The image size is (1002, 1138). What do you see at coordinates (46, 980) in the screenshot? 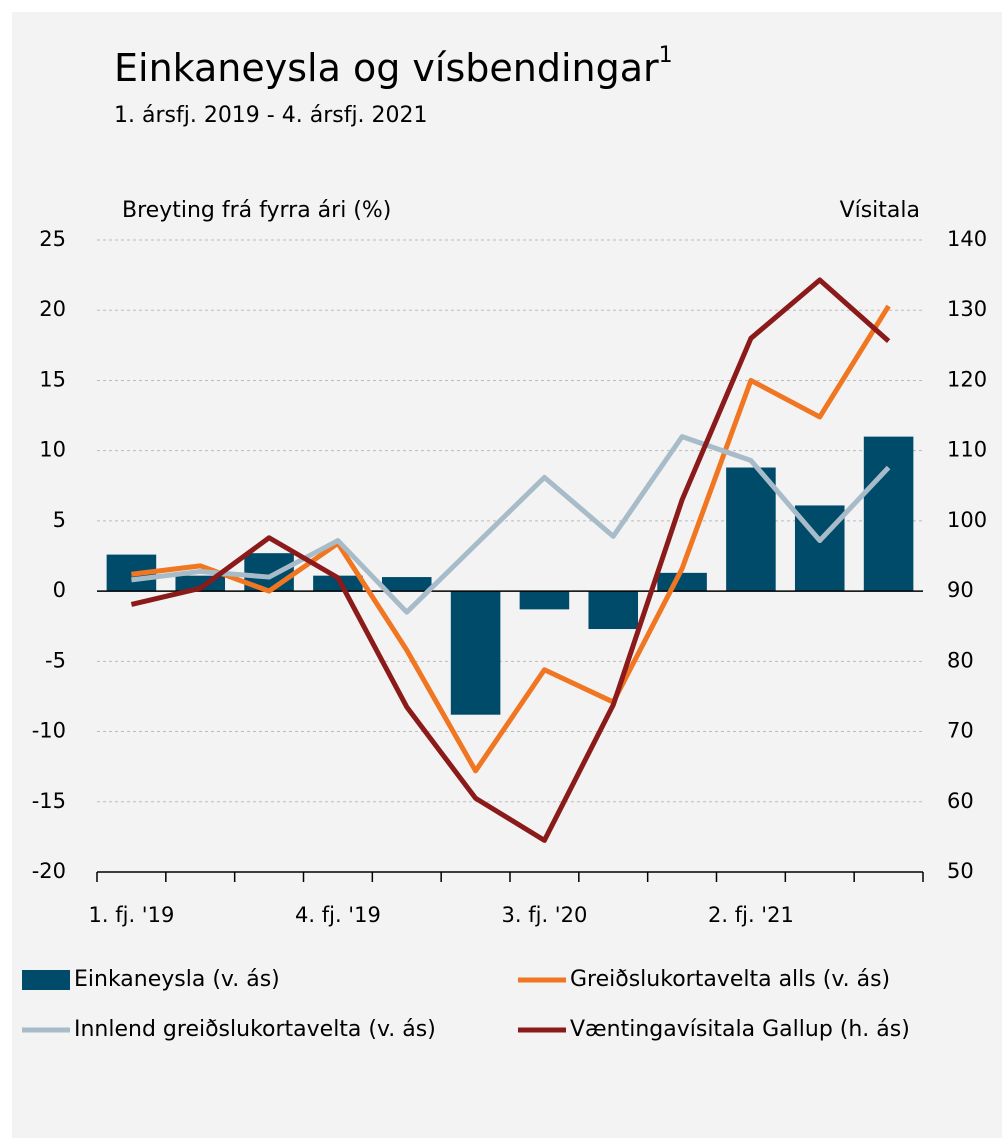
I see `legend-swatch` at bounding box center [46, 980].